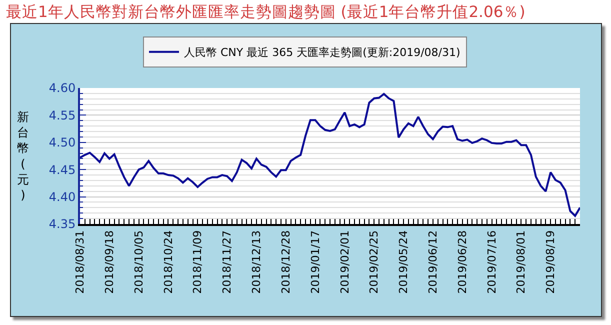 This screenshot has height=325, width=611. I want to click on x-tick-label: 2019/06/28, so click(462, 262).